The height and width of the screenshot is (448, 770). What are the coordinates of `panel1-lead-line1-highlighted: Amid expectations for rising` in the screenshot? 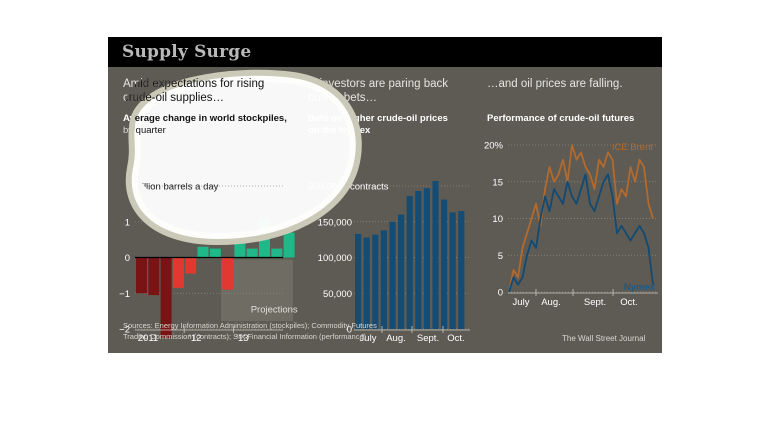 It's located at (194, 84).